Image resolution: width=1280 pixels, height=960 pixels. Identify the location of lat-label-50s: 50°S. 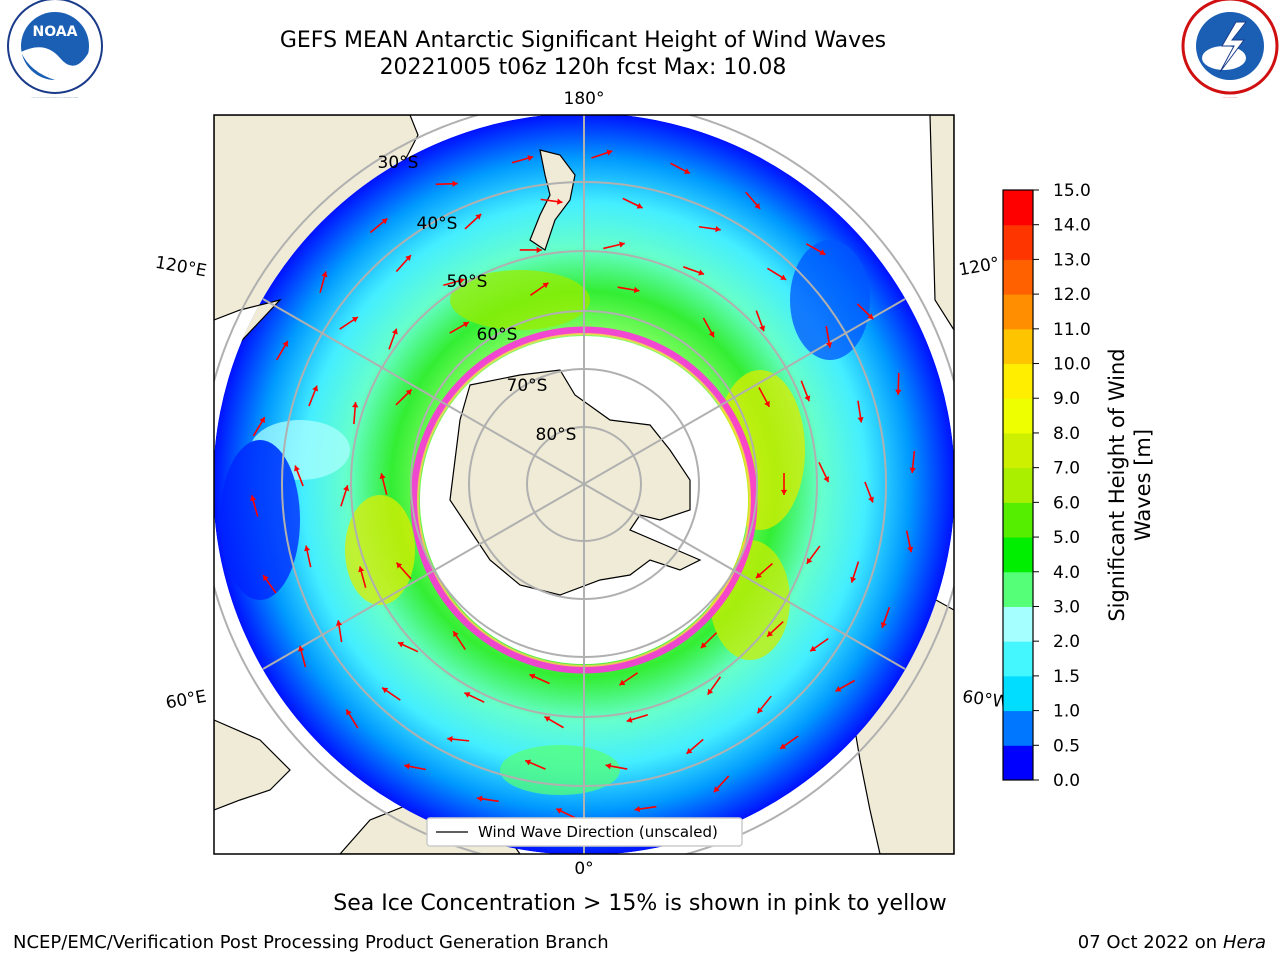
(467, 282).